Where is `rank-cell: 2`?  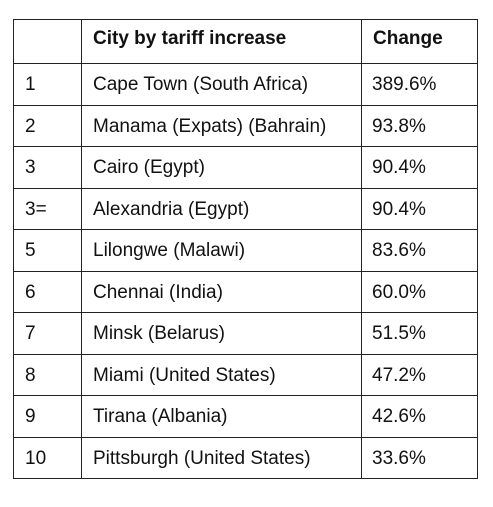
rank-cell: 2 is located at coordinates (47, 125).